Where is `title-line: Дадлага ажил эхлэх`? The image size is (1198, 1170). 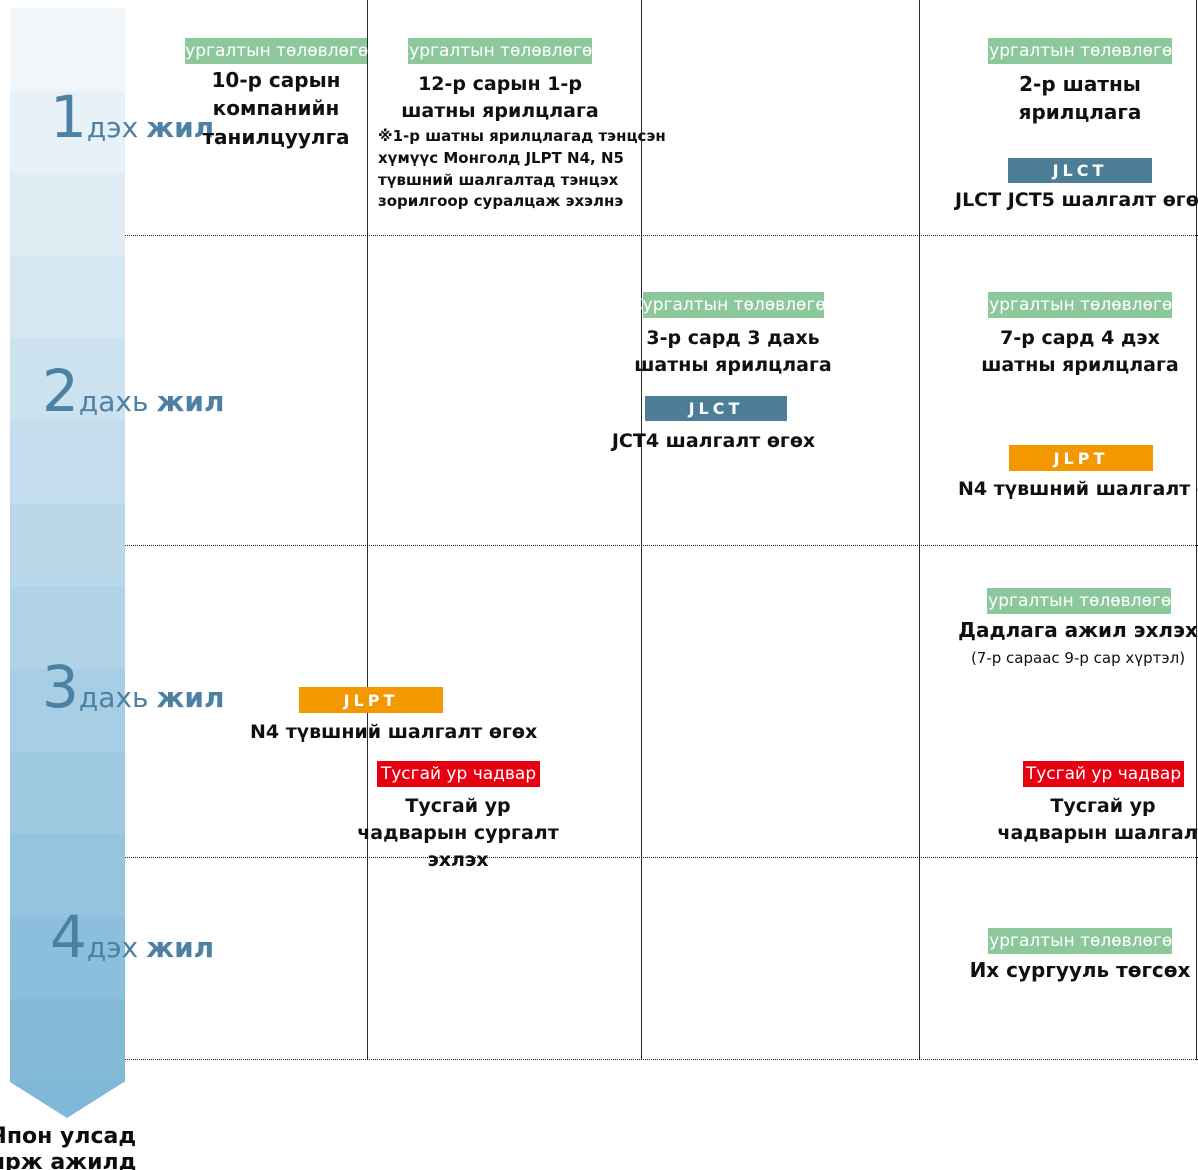 title-line: Дадлага ажил эхлэх is located at coordinates (1078, 630).